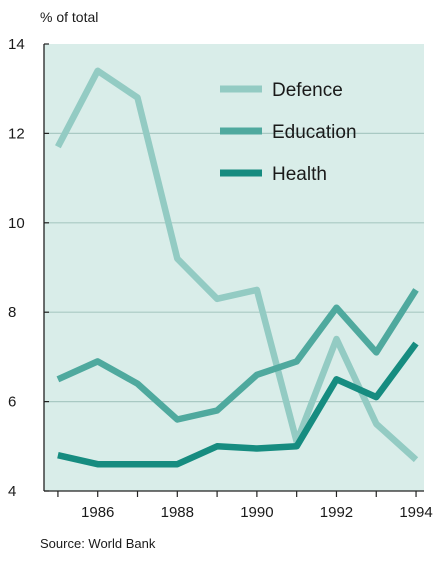 The height and width of the screenshot is (561, 443). What do you see at coordinates (336, 512) in the screenshot?
I see `x-tick-label-1992: 1992` at bounding box center [336, 512].